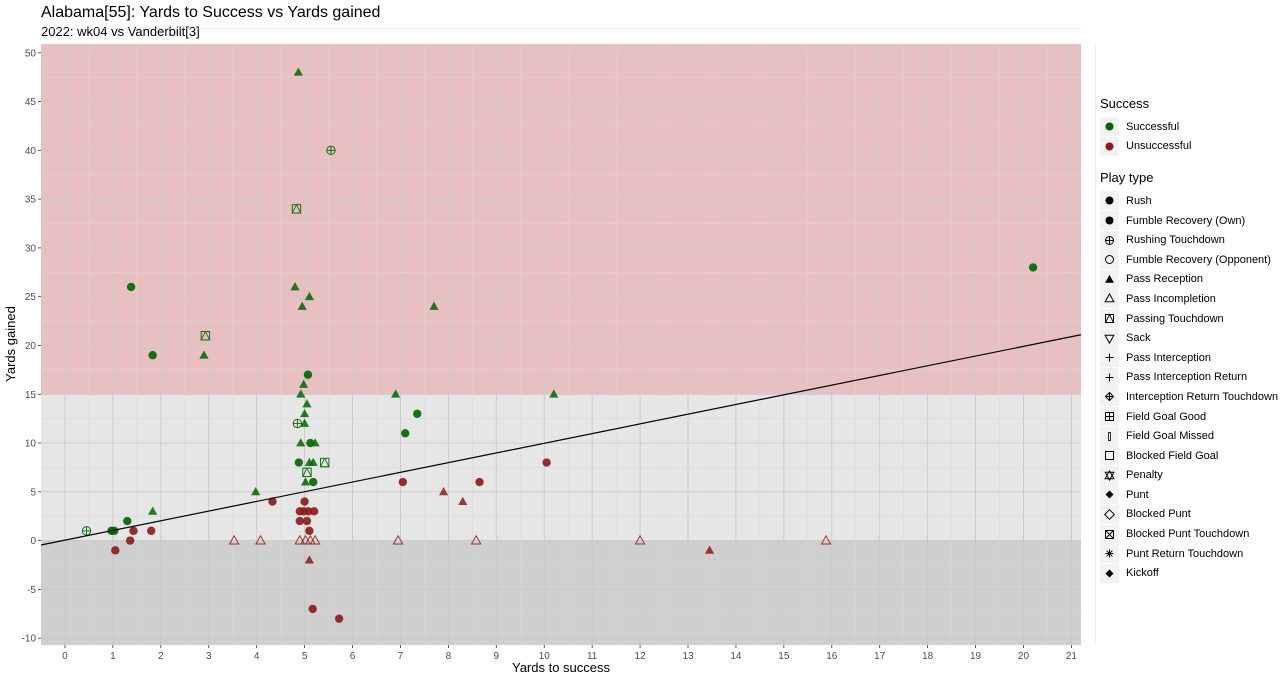 The width and height of the screenshot is (1280, 681). I want to click on legend-item-label: Blocked Punt Touchdown, so click(1188, 534).